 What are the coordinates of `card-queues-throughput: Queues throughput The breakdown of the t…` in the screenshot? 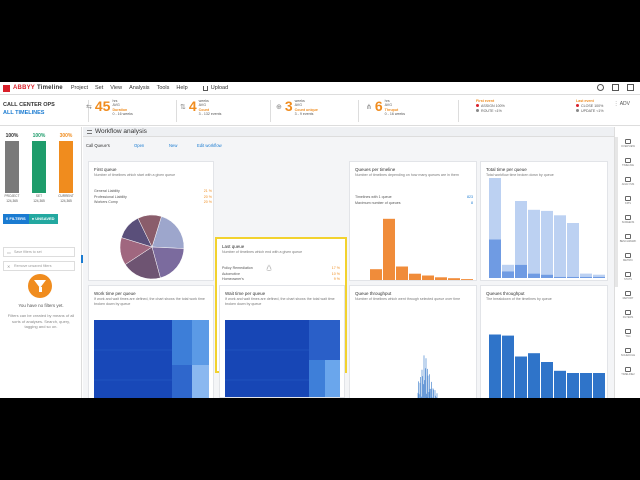 It's located at (544, 341).